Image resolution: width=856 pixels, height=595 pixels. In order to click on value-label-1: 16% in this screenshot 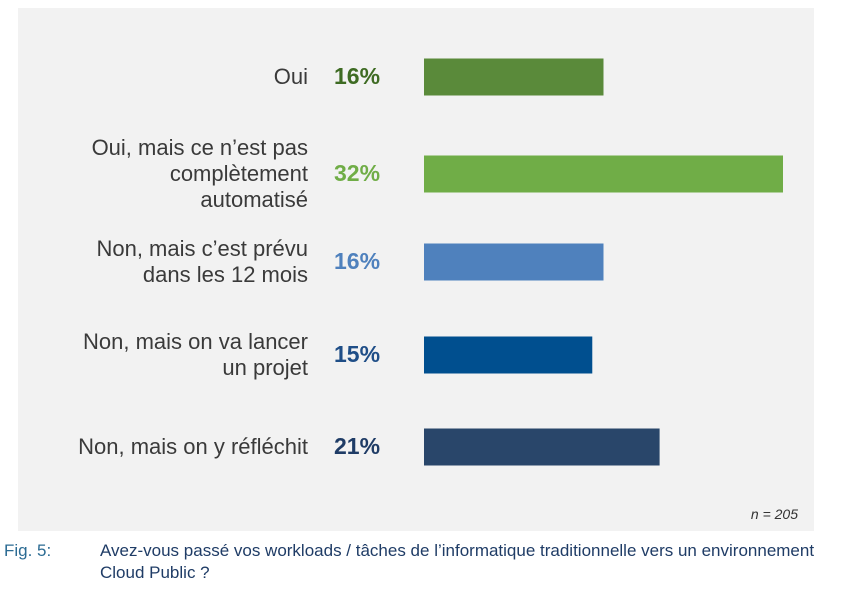, I will do `click(357, 76)`.